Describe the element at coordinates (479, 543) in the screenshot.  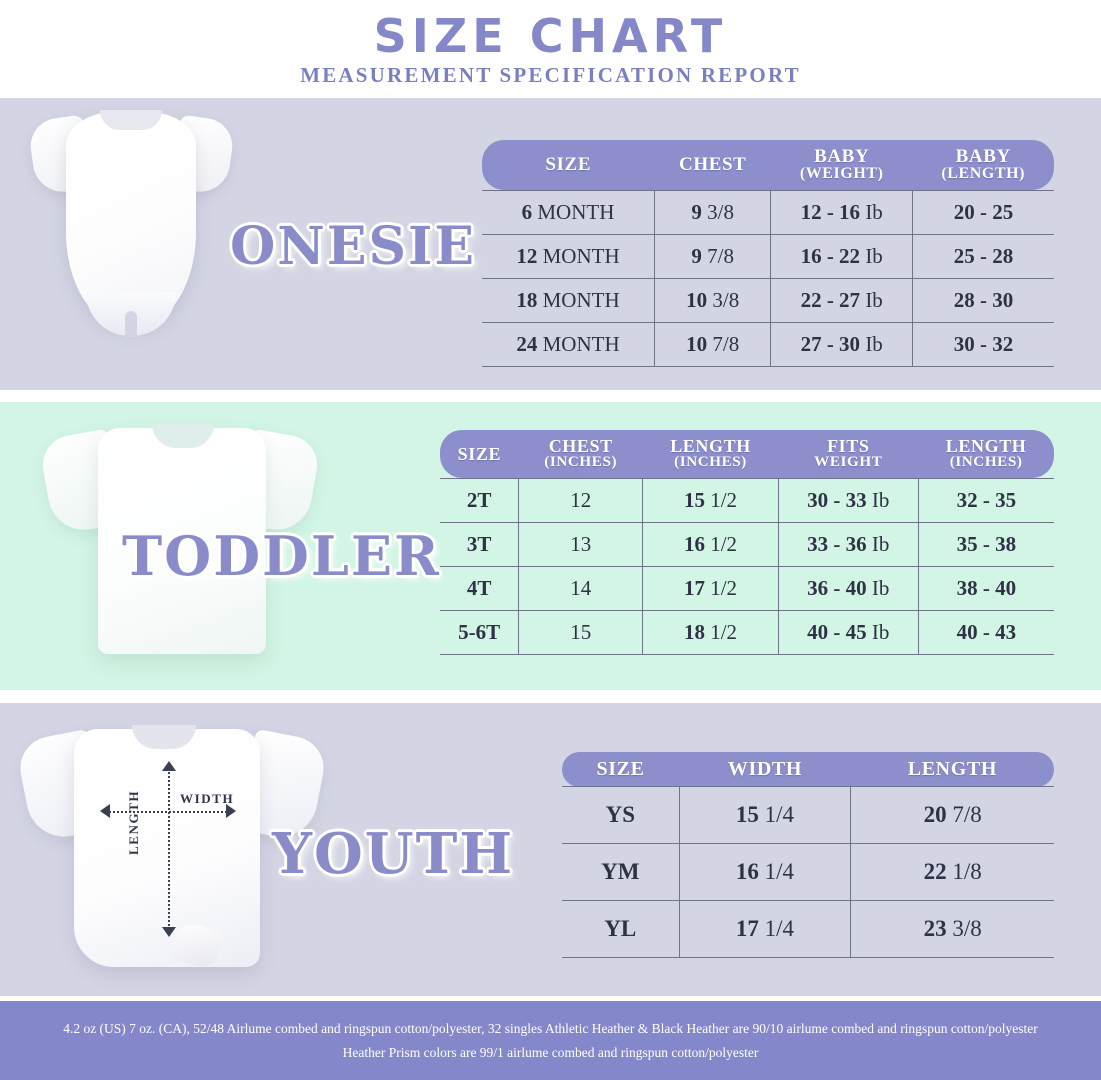
I see `cell-value: 3T` at that location.